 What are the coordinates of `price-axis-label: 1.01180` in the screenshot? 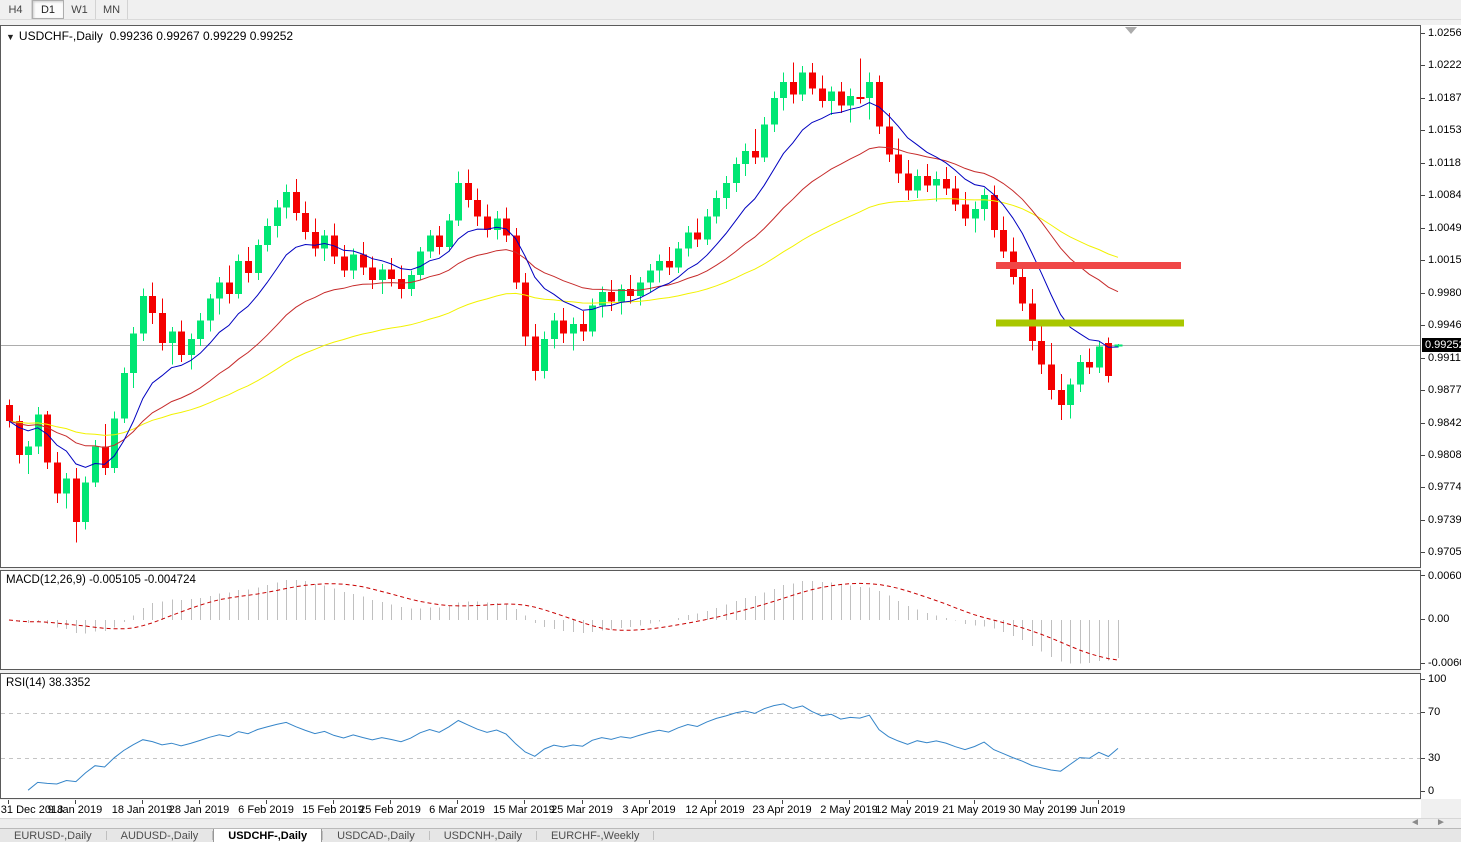 It's located at (1444, 163).